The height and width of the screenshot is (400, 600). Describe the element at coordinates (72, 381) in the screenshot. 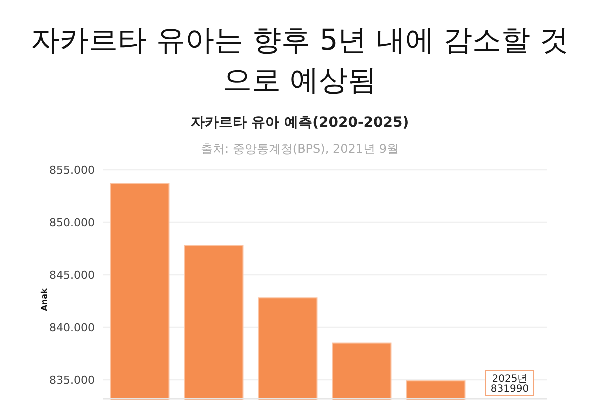

I see `y-tick-label: 835.000` at that location.